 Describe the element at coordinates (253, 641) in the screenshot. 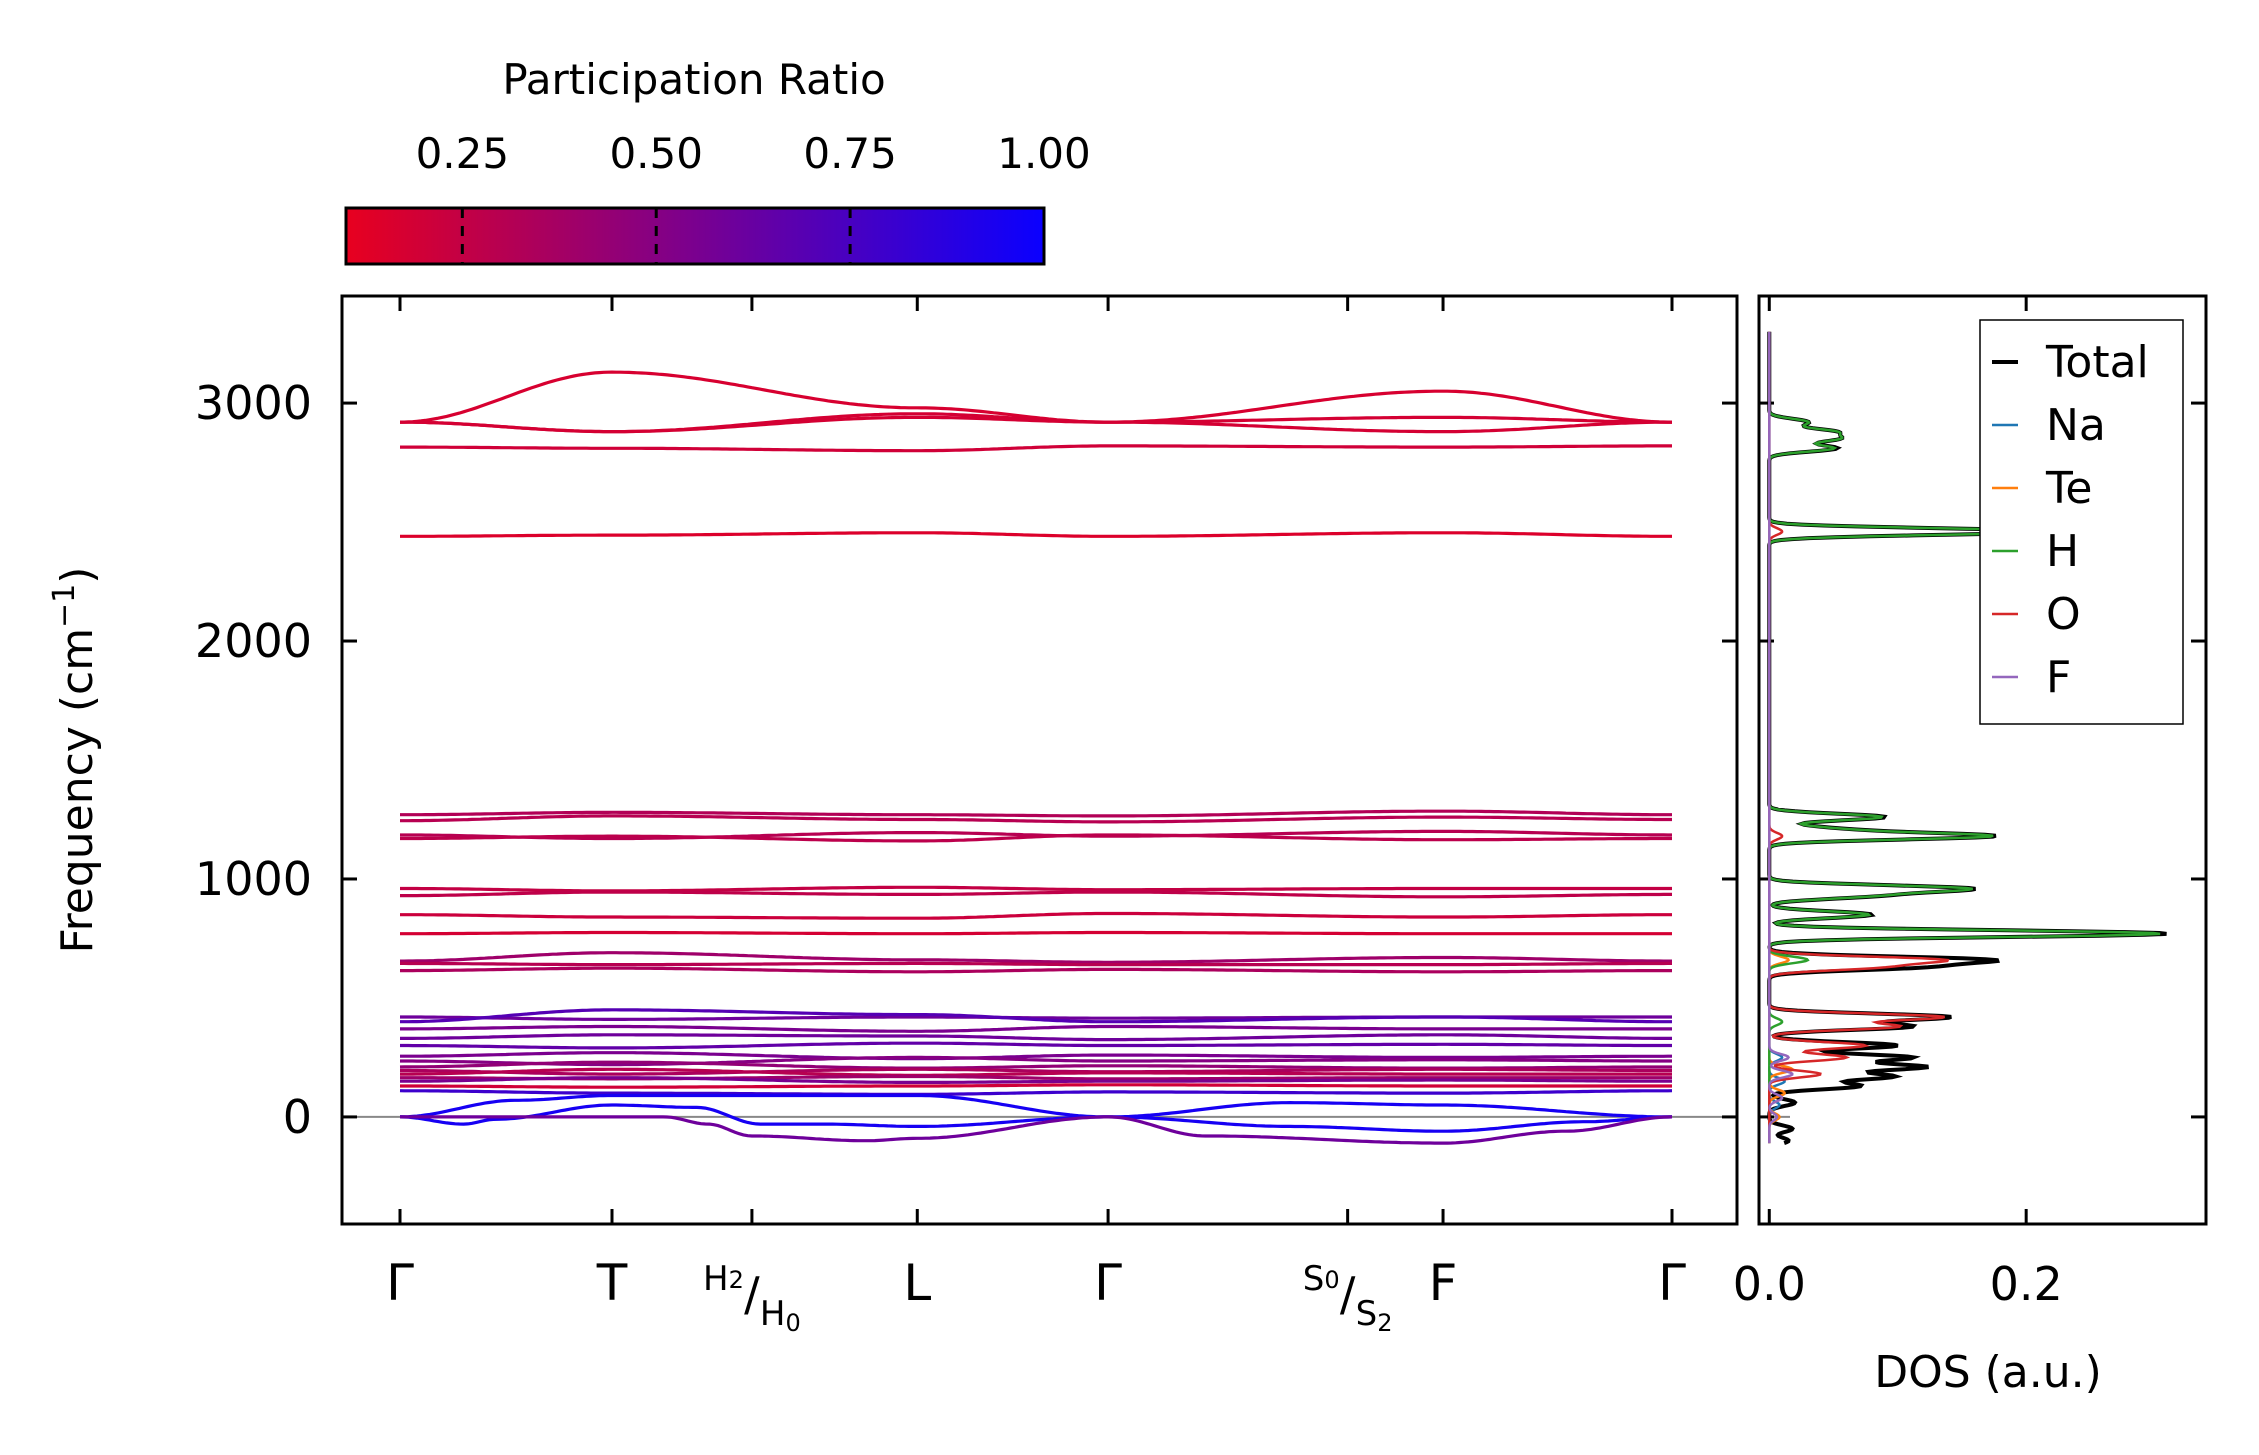

I see `y-tick-label: 2000` at that location.